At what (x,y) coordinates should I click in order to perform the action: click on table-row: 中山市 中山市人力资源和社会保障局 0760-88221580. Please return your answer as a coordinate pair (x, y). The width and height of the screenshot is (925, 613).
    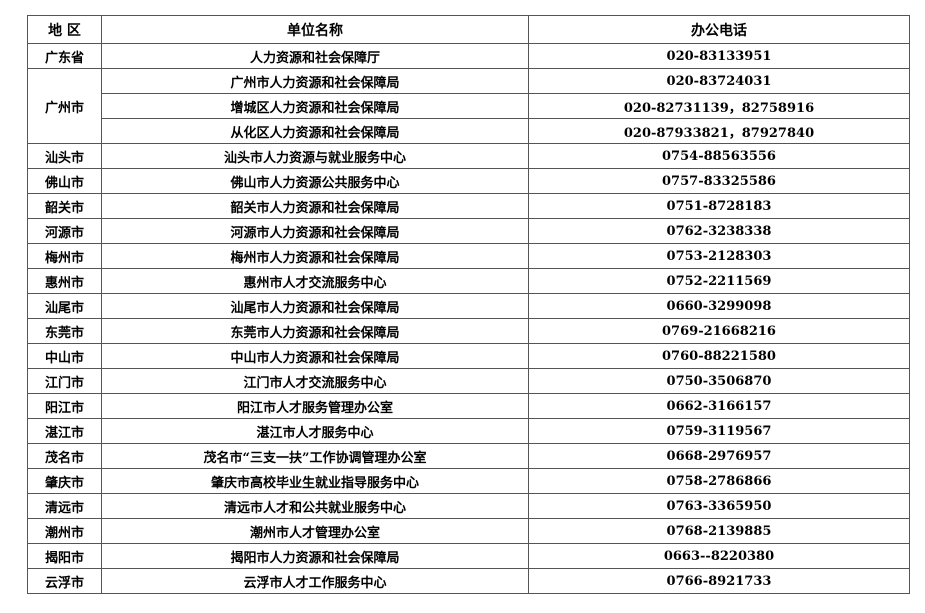
    Looking at the image, I should click on (468, 356).